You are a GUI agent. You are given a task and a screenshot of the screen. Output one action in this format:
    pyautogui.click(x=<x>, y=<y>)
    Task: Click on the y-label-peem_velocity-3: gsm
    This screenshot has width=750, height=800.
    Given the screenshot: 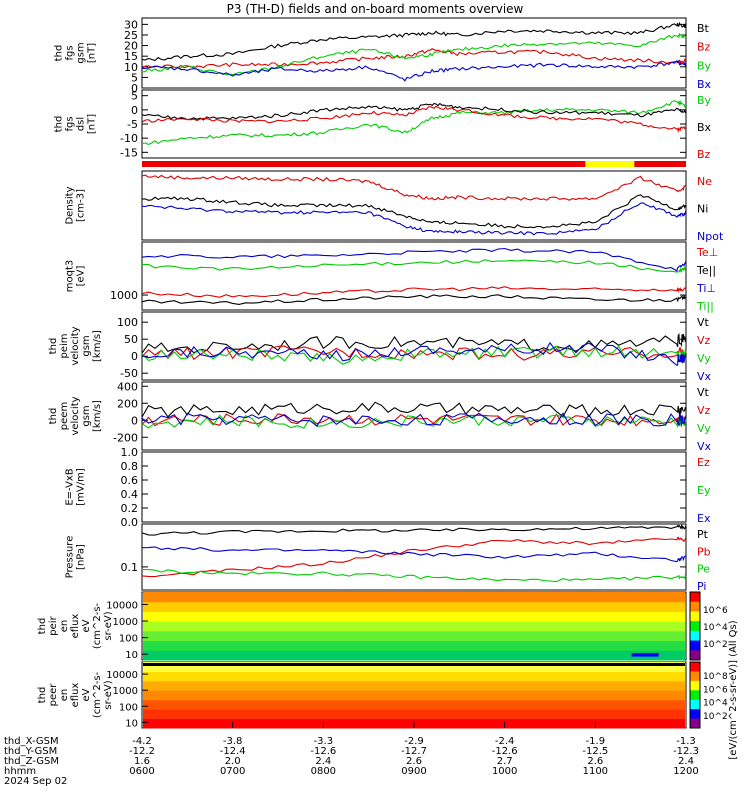 What is the action you would take?
    pyautogui.click(x=86, y=415)
    